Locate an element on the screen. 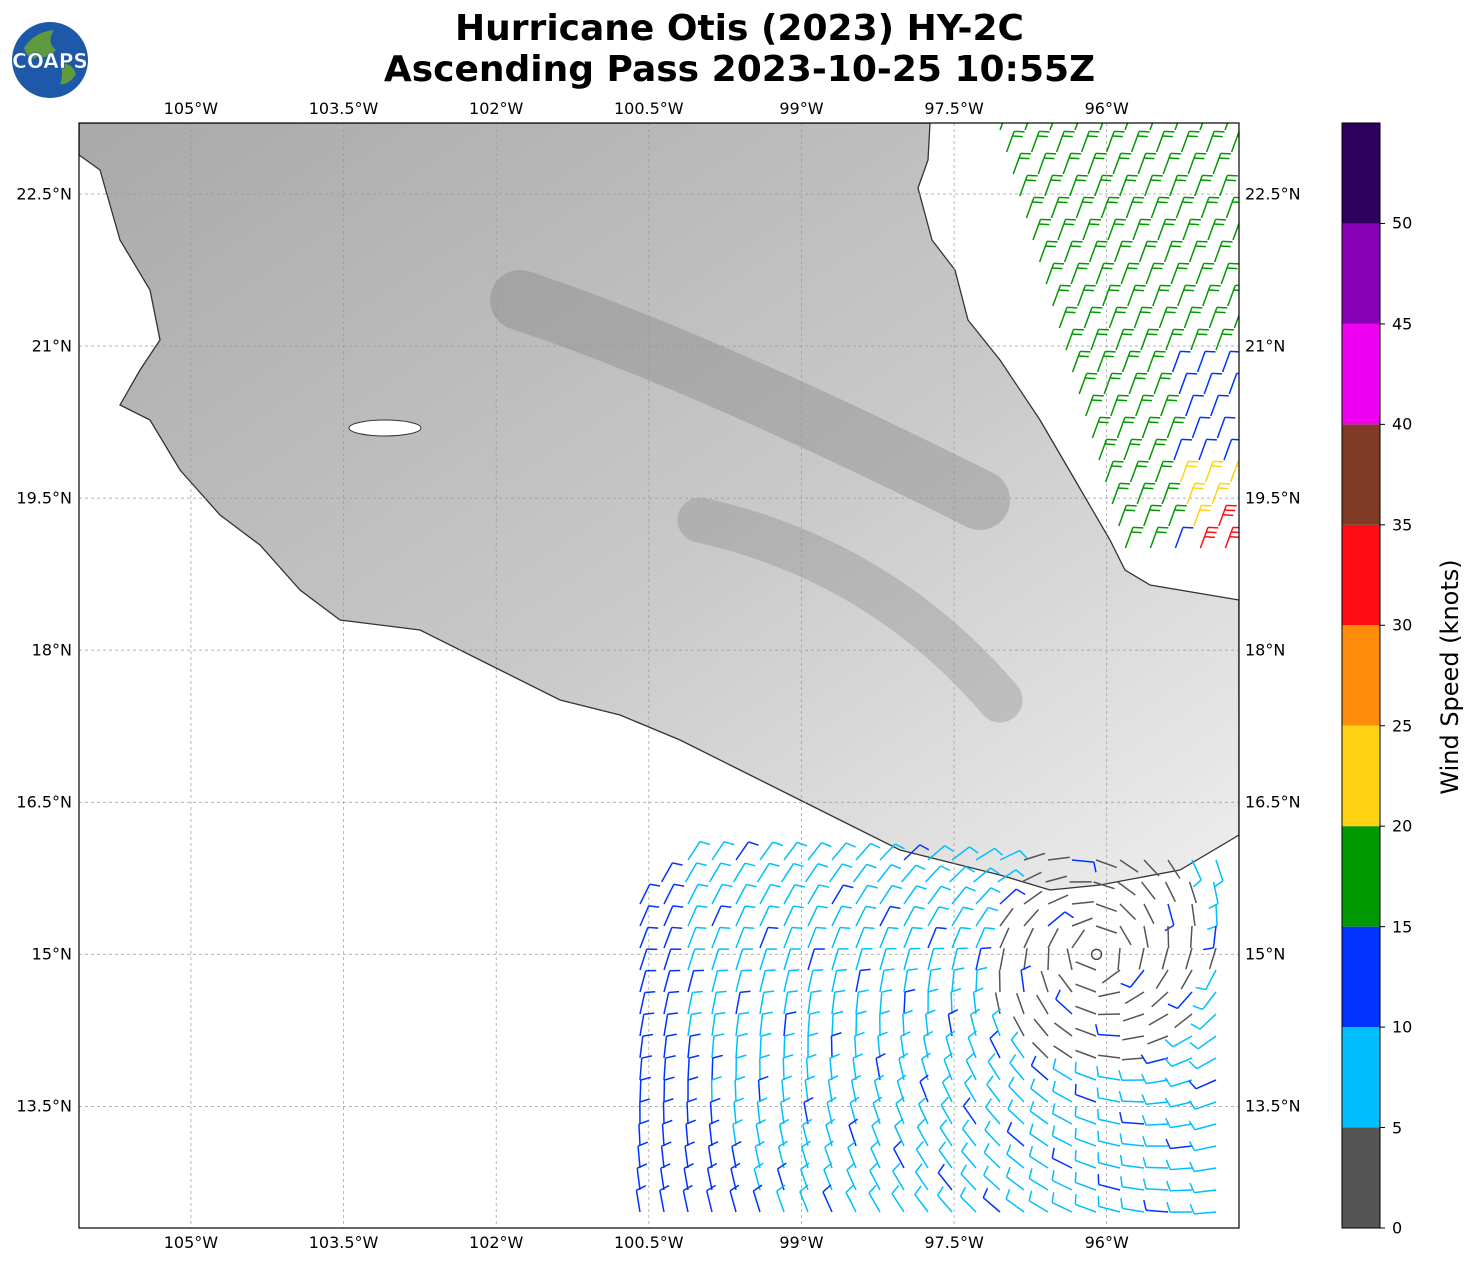 This screenshot has width=1479, height=1264. lat-tick-right: 13.5°N is located at coordinates (1273, 1106).